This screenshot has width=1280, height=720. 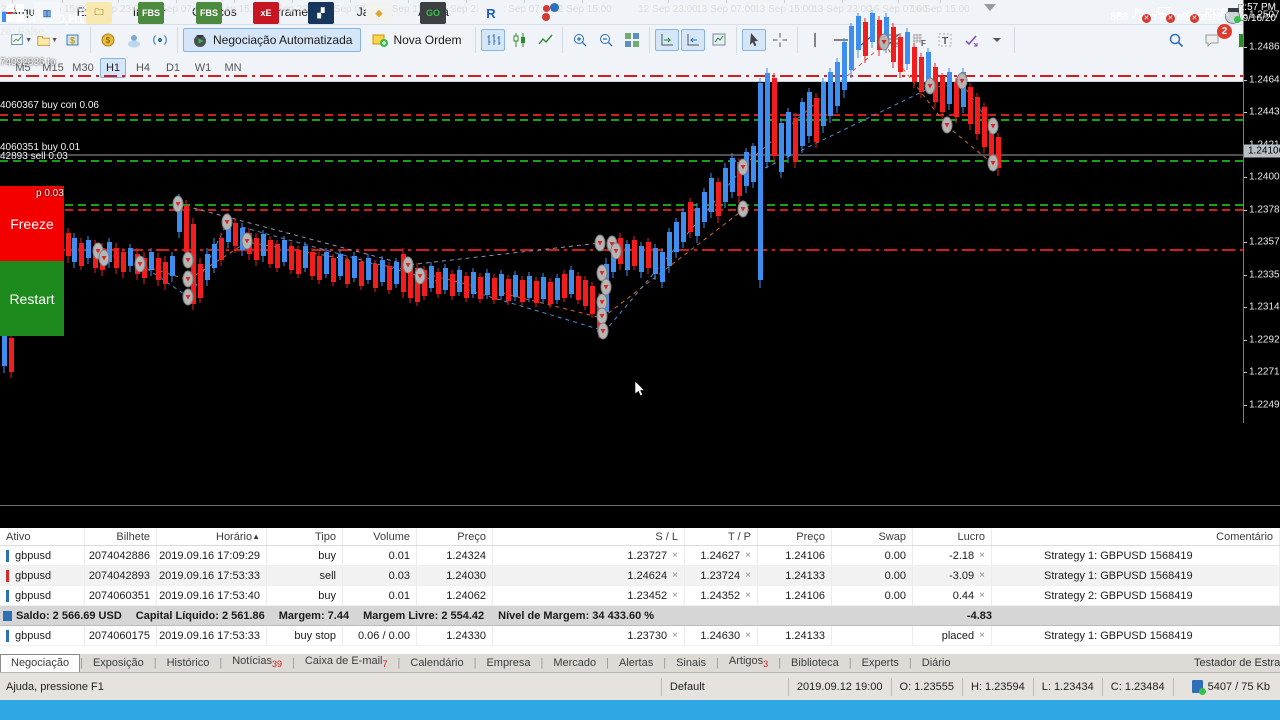 What do you see at coordinates (209, 13) in the screenshot?
I see `taskbar-app-fbs-2: FBS` at bounding box center [209, 13].